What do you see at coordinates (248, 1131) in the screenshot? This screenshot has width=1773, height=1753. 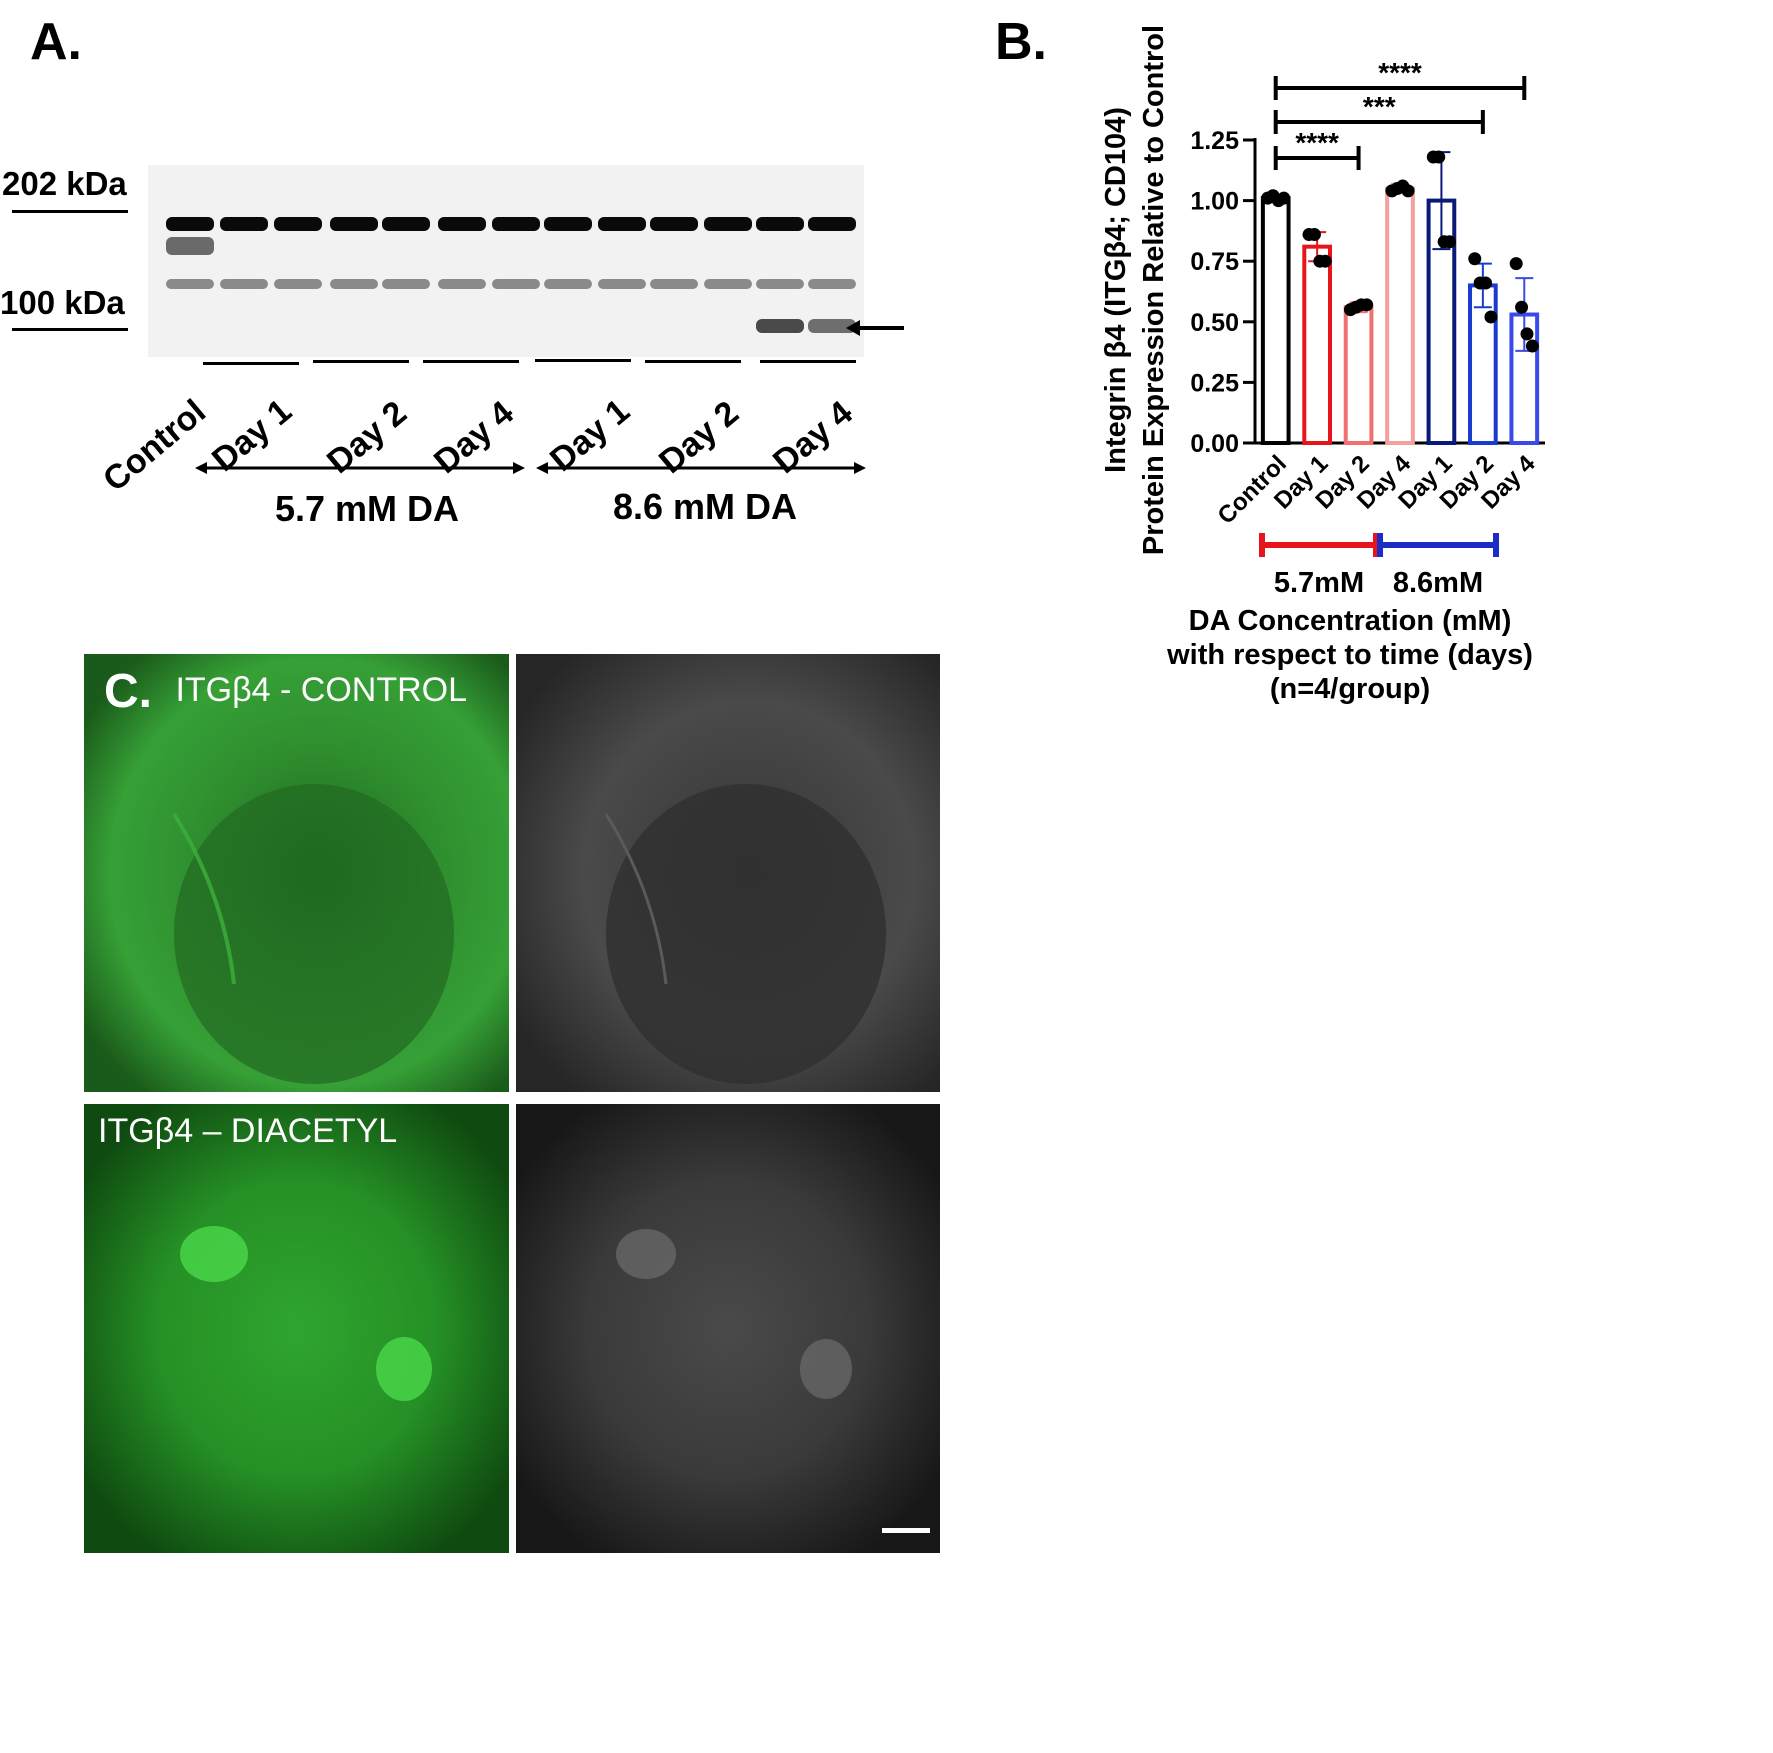 I see `label-diacetyl-text: ITGβ4 – DIACETYL` at bounding box center [248, 1131].